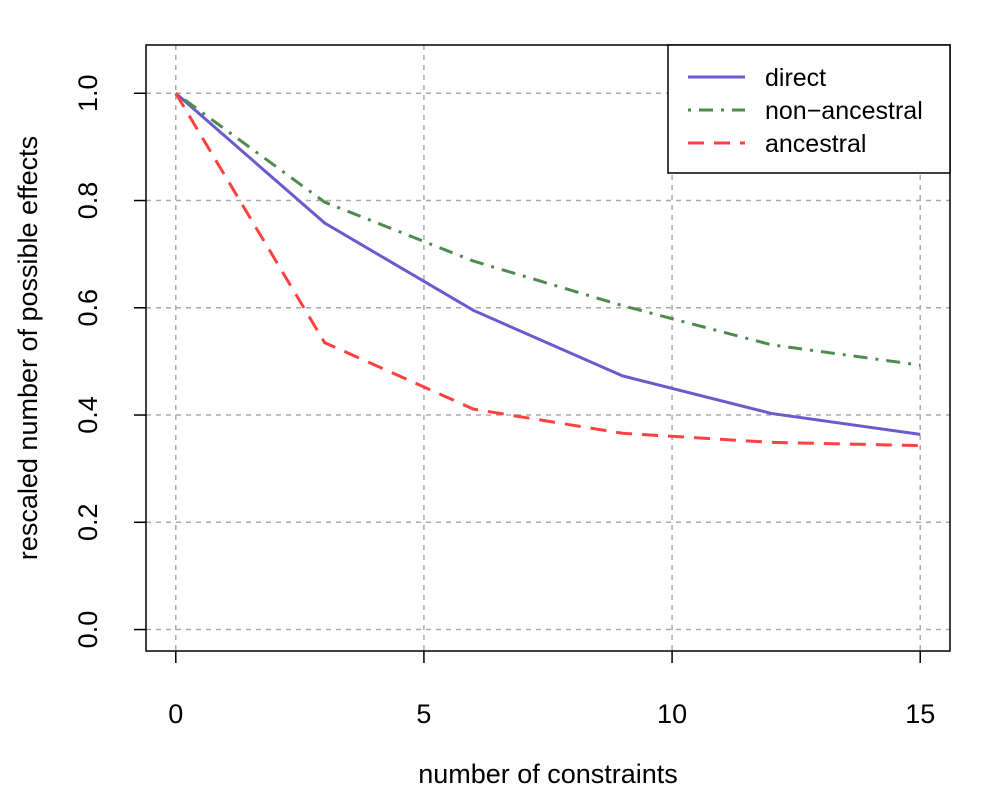  What do you see at coordinates (88, 201) in the screenshot?
I see `y-tick-label: 0.8` at bounding box center [88, 201].